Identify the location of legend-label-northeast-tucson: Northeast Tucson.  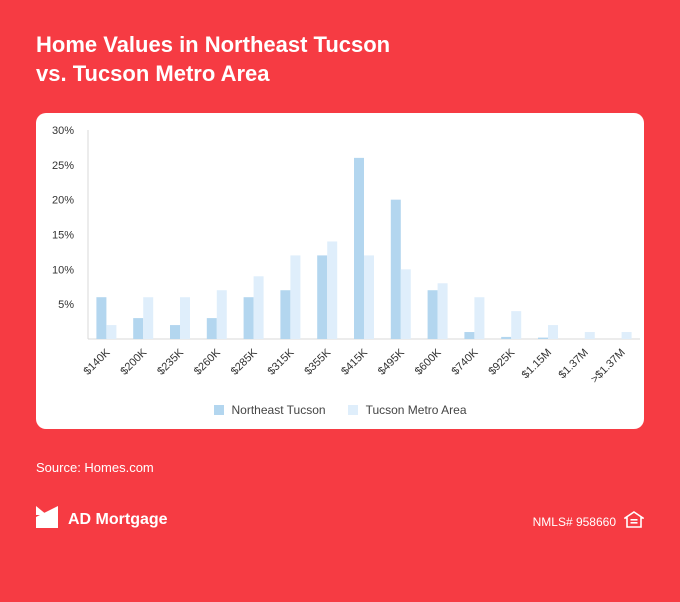
(278, 410).